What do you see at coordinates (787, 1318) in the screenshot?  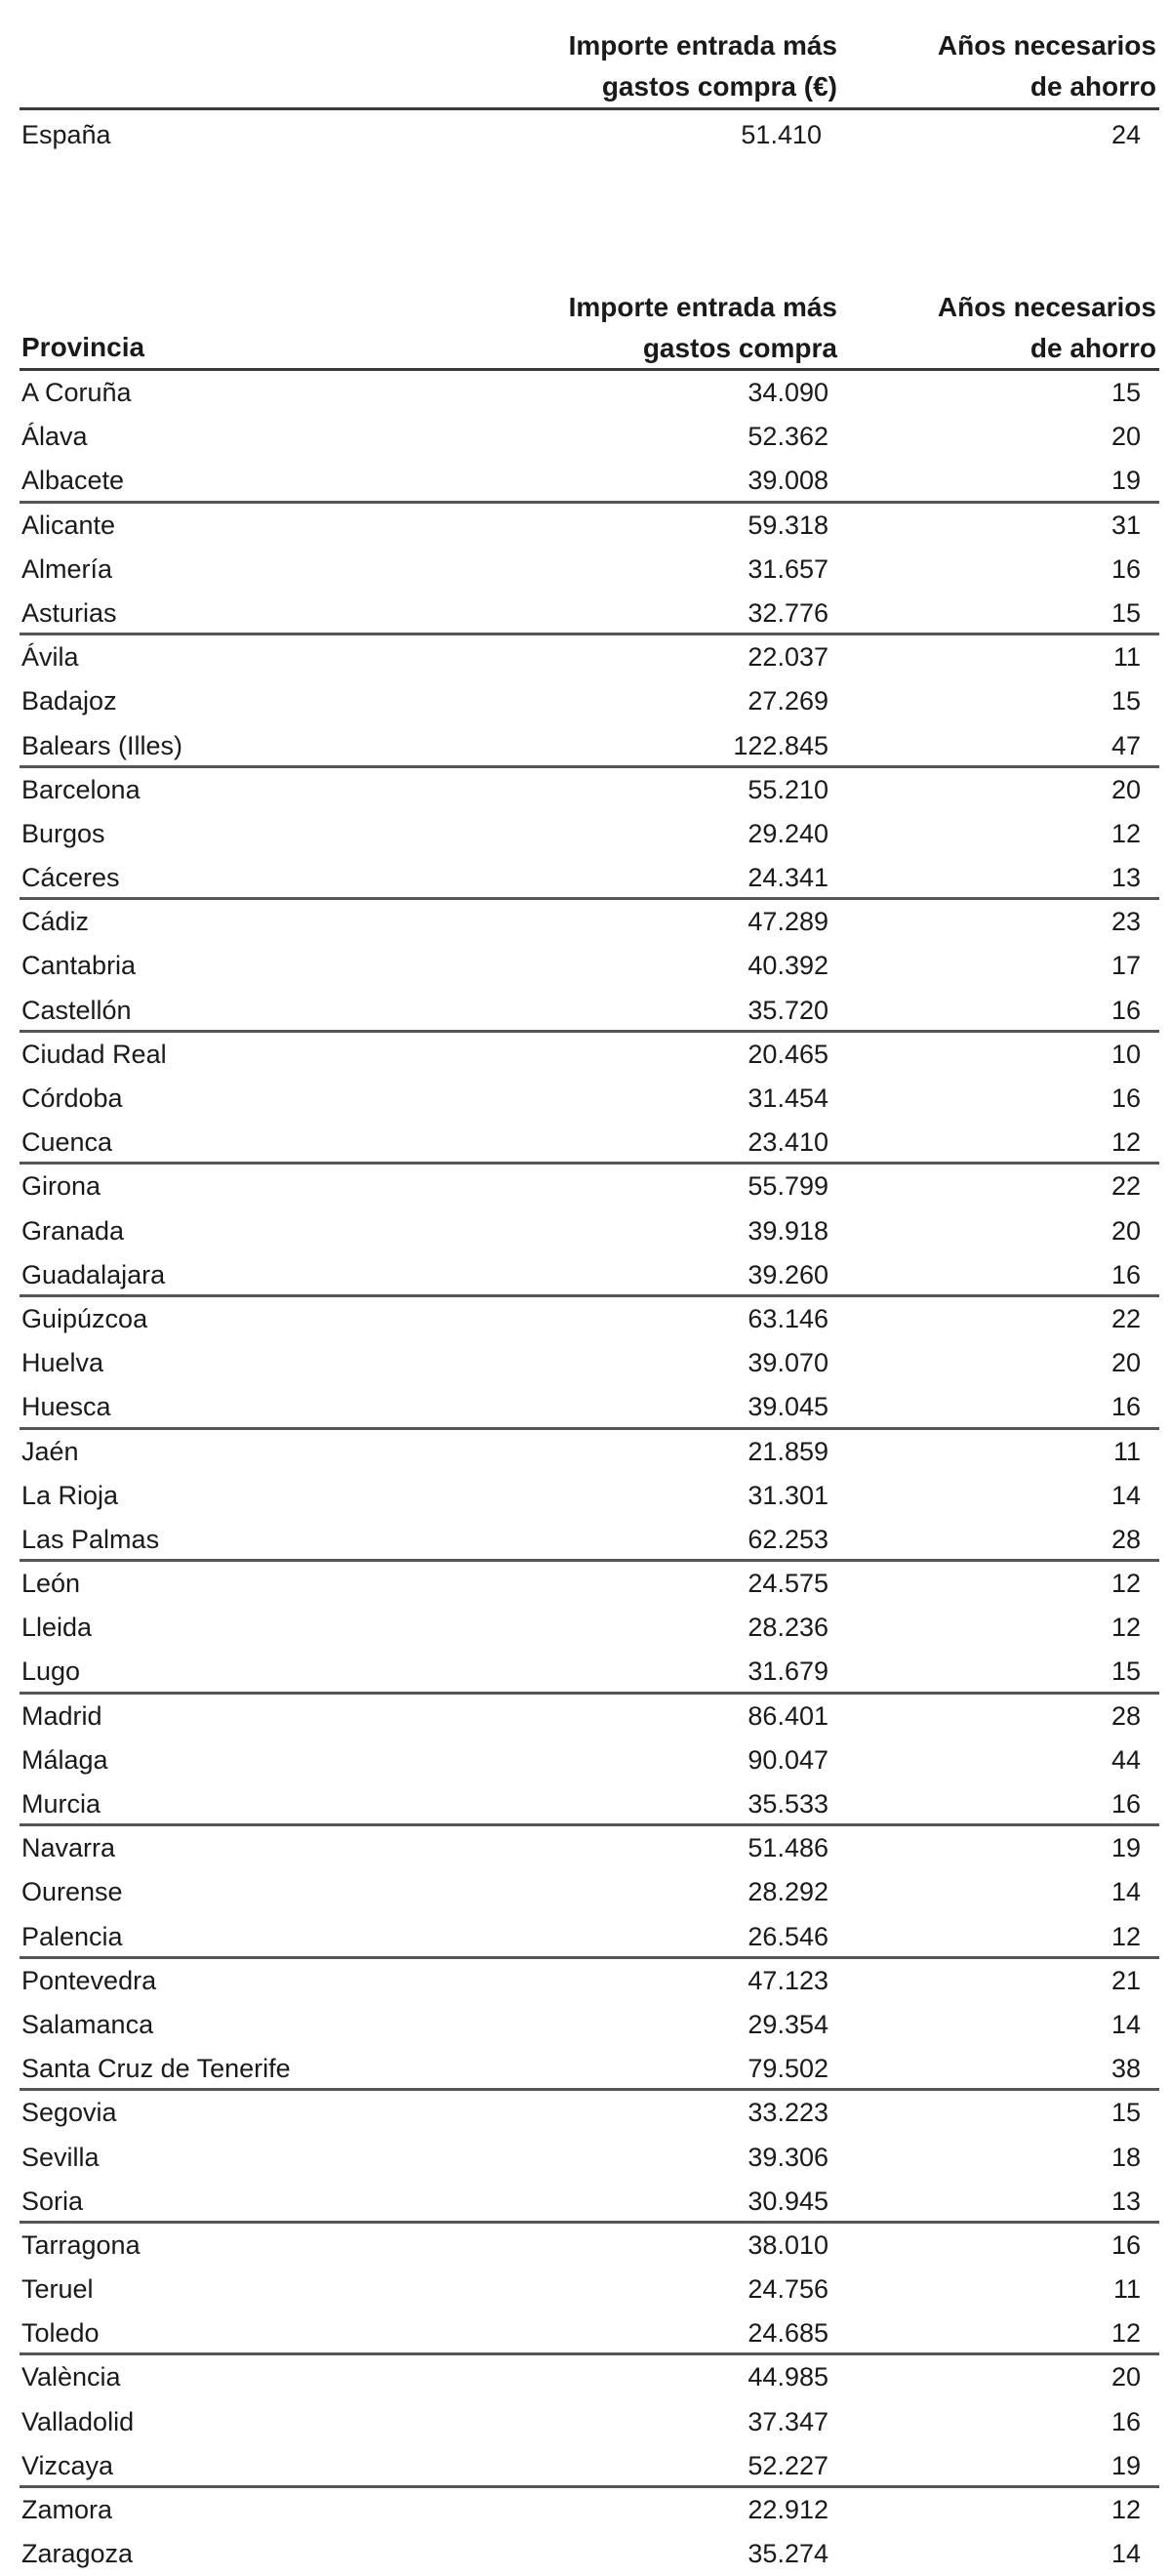 I see `province-amount: 63.146` at bounding box center [787, 1318].